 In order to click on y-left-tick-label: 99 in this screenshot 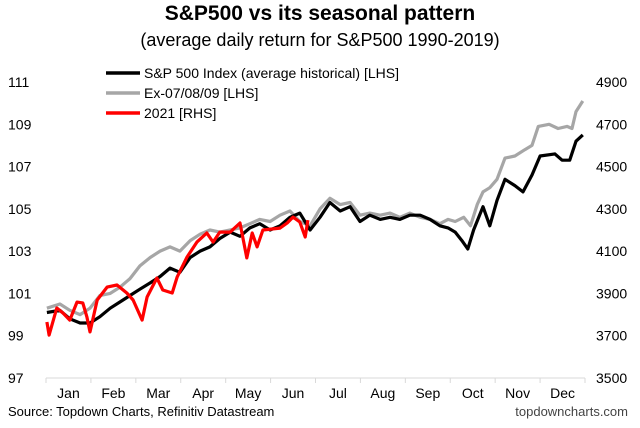, I will do `click(16, 336)`.